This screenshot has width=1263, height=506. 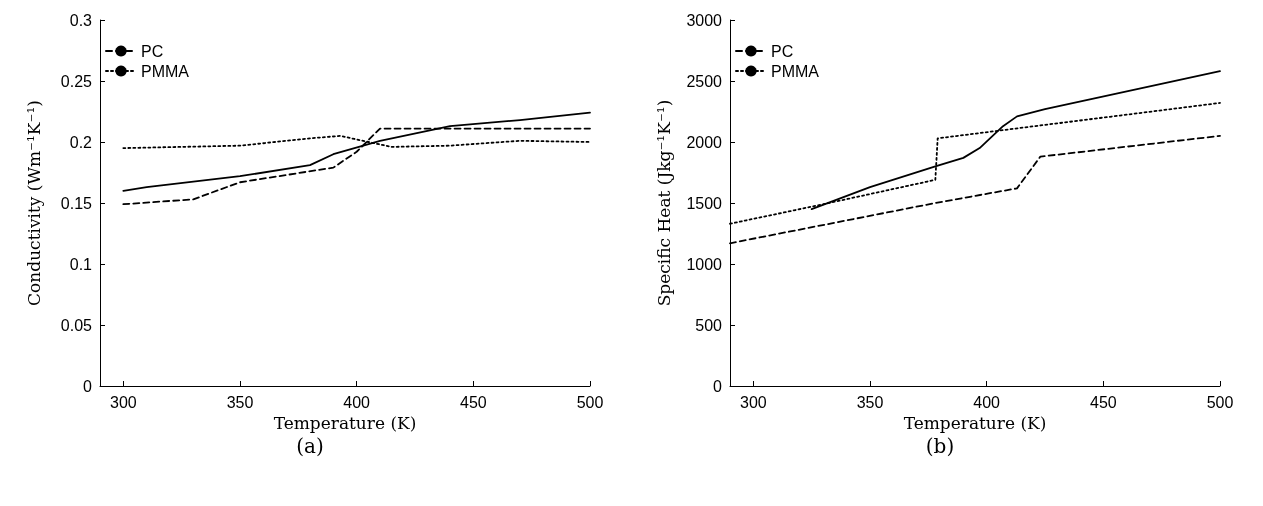 I want to click on y-tick-label: 1500, so click(x=704, y=203).